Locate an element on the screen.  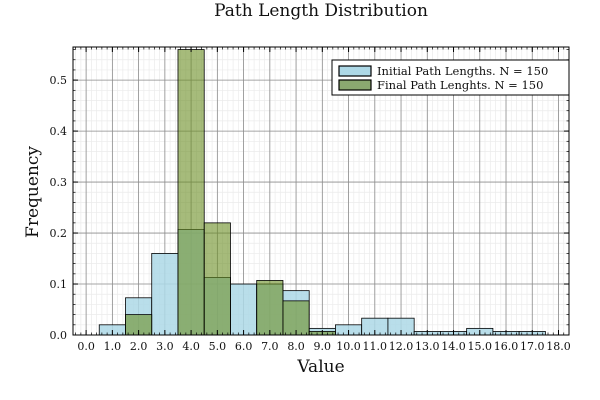
x-tick-label: 8.0 is located at coordinates (296, 346).